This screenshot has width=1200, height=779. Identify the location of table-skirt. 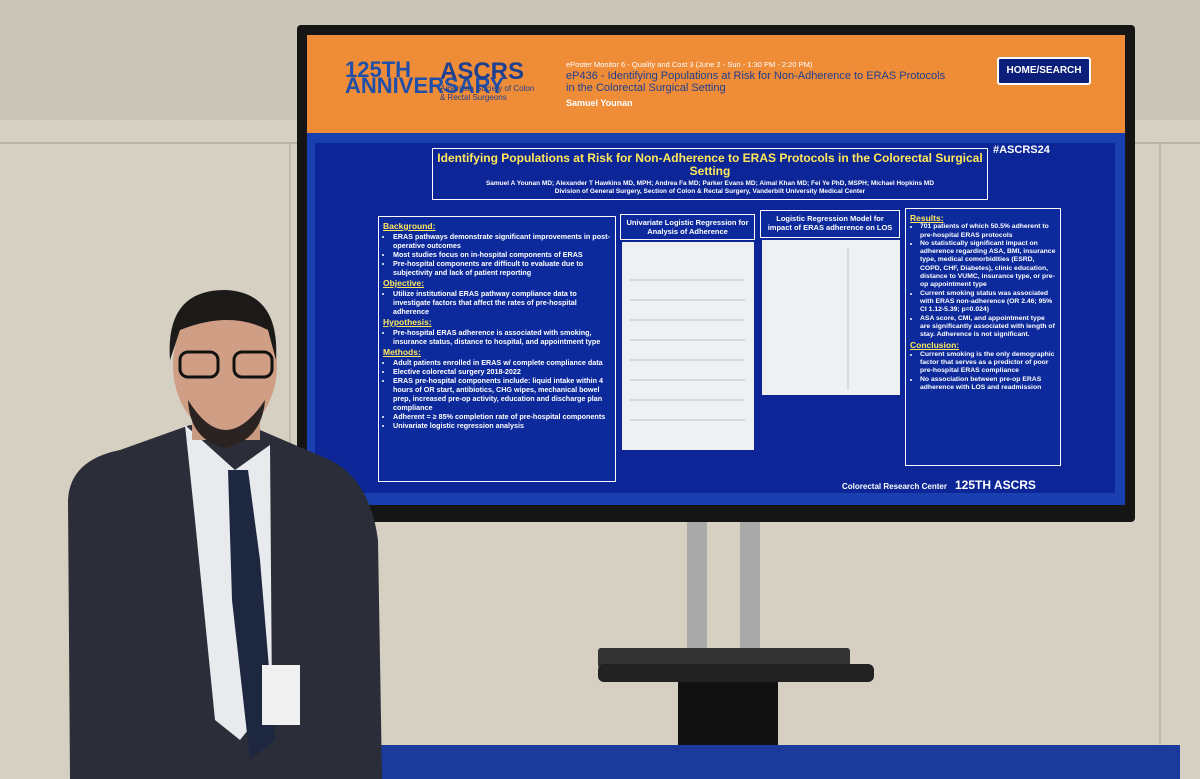
(775, 762).